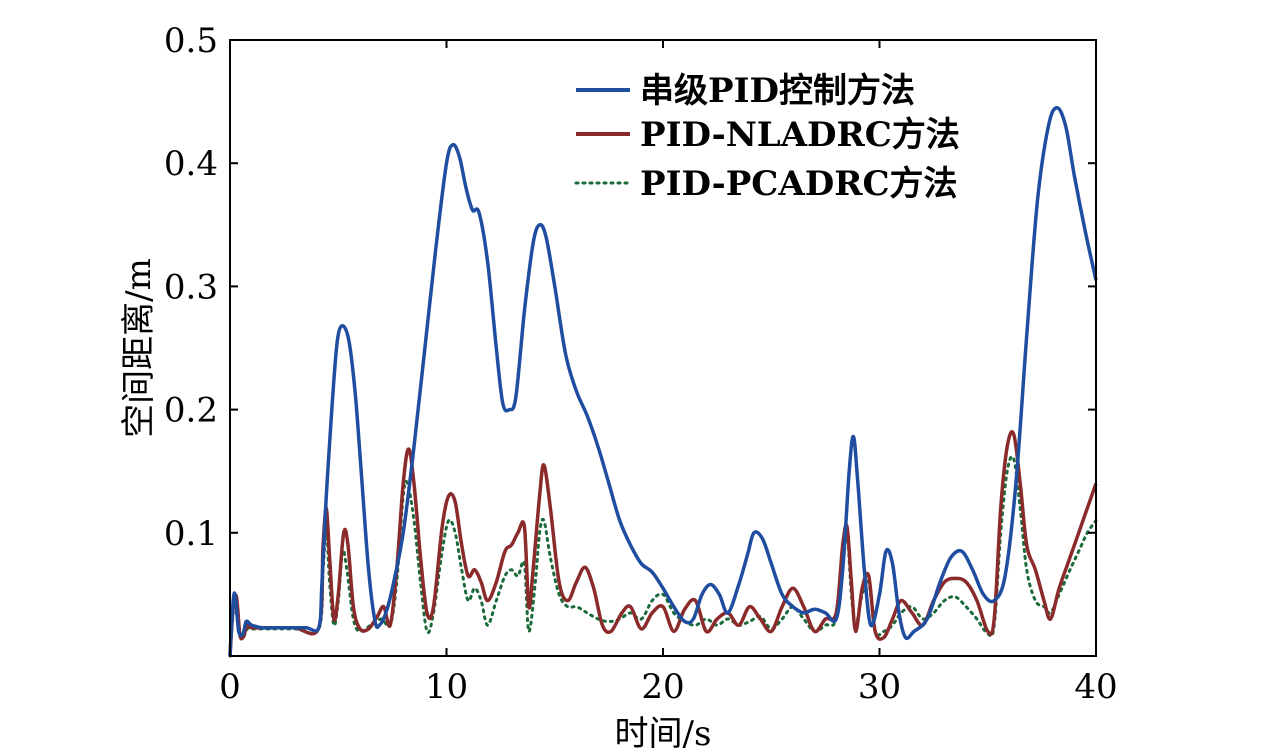 Image resolution: width=1276 pixels, height=754 pixels. I want to click on legend-label-2: PID-NLADRC方法, so click(800, 135).